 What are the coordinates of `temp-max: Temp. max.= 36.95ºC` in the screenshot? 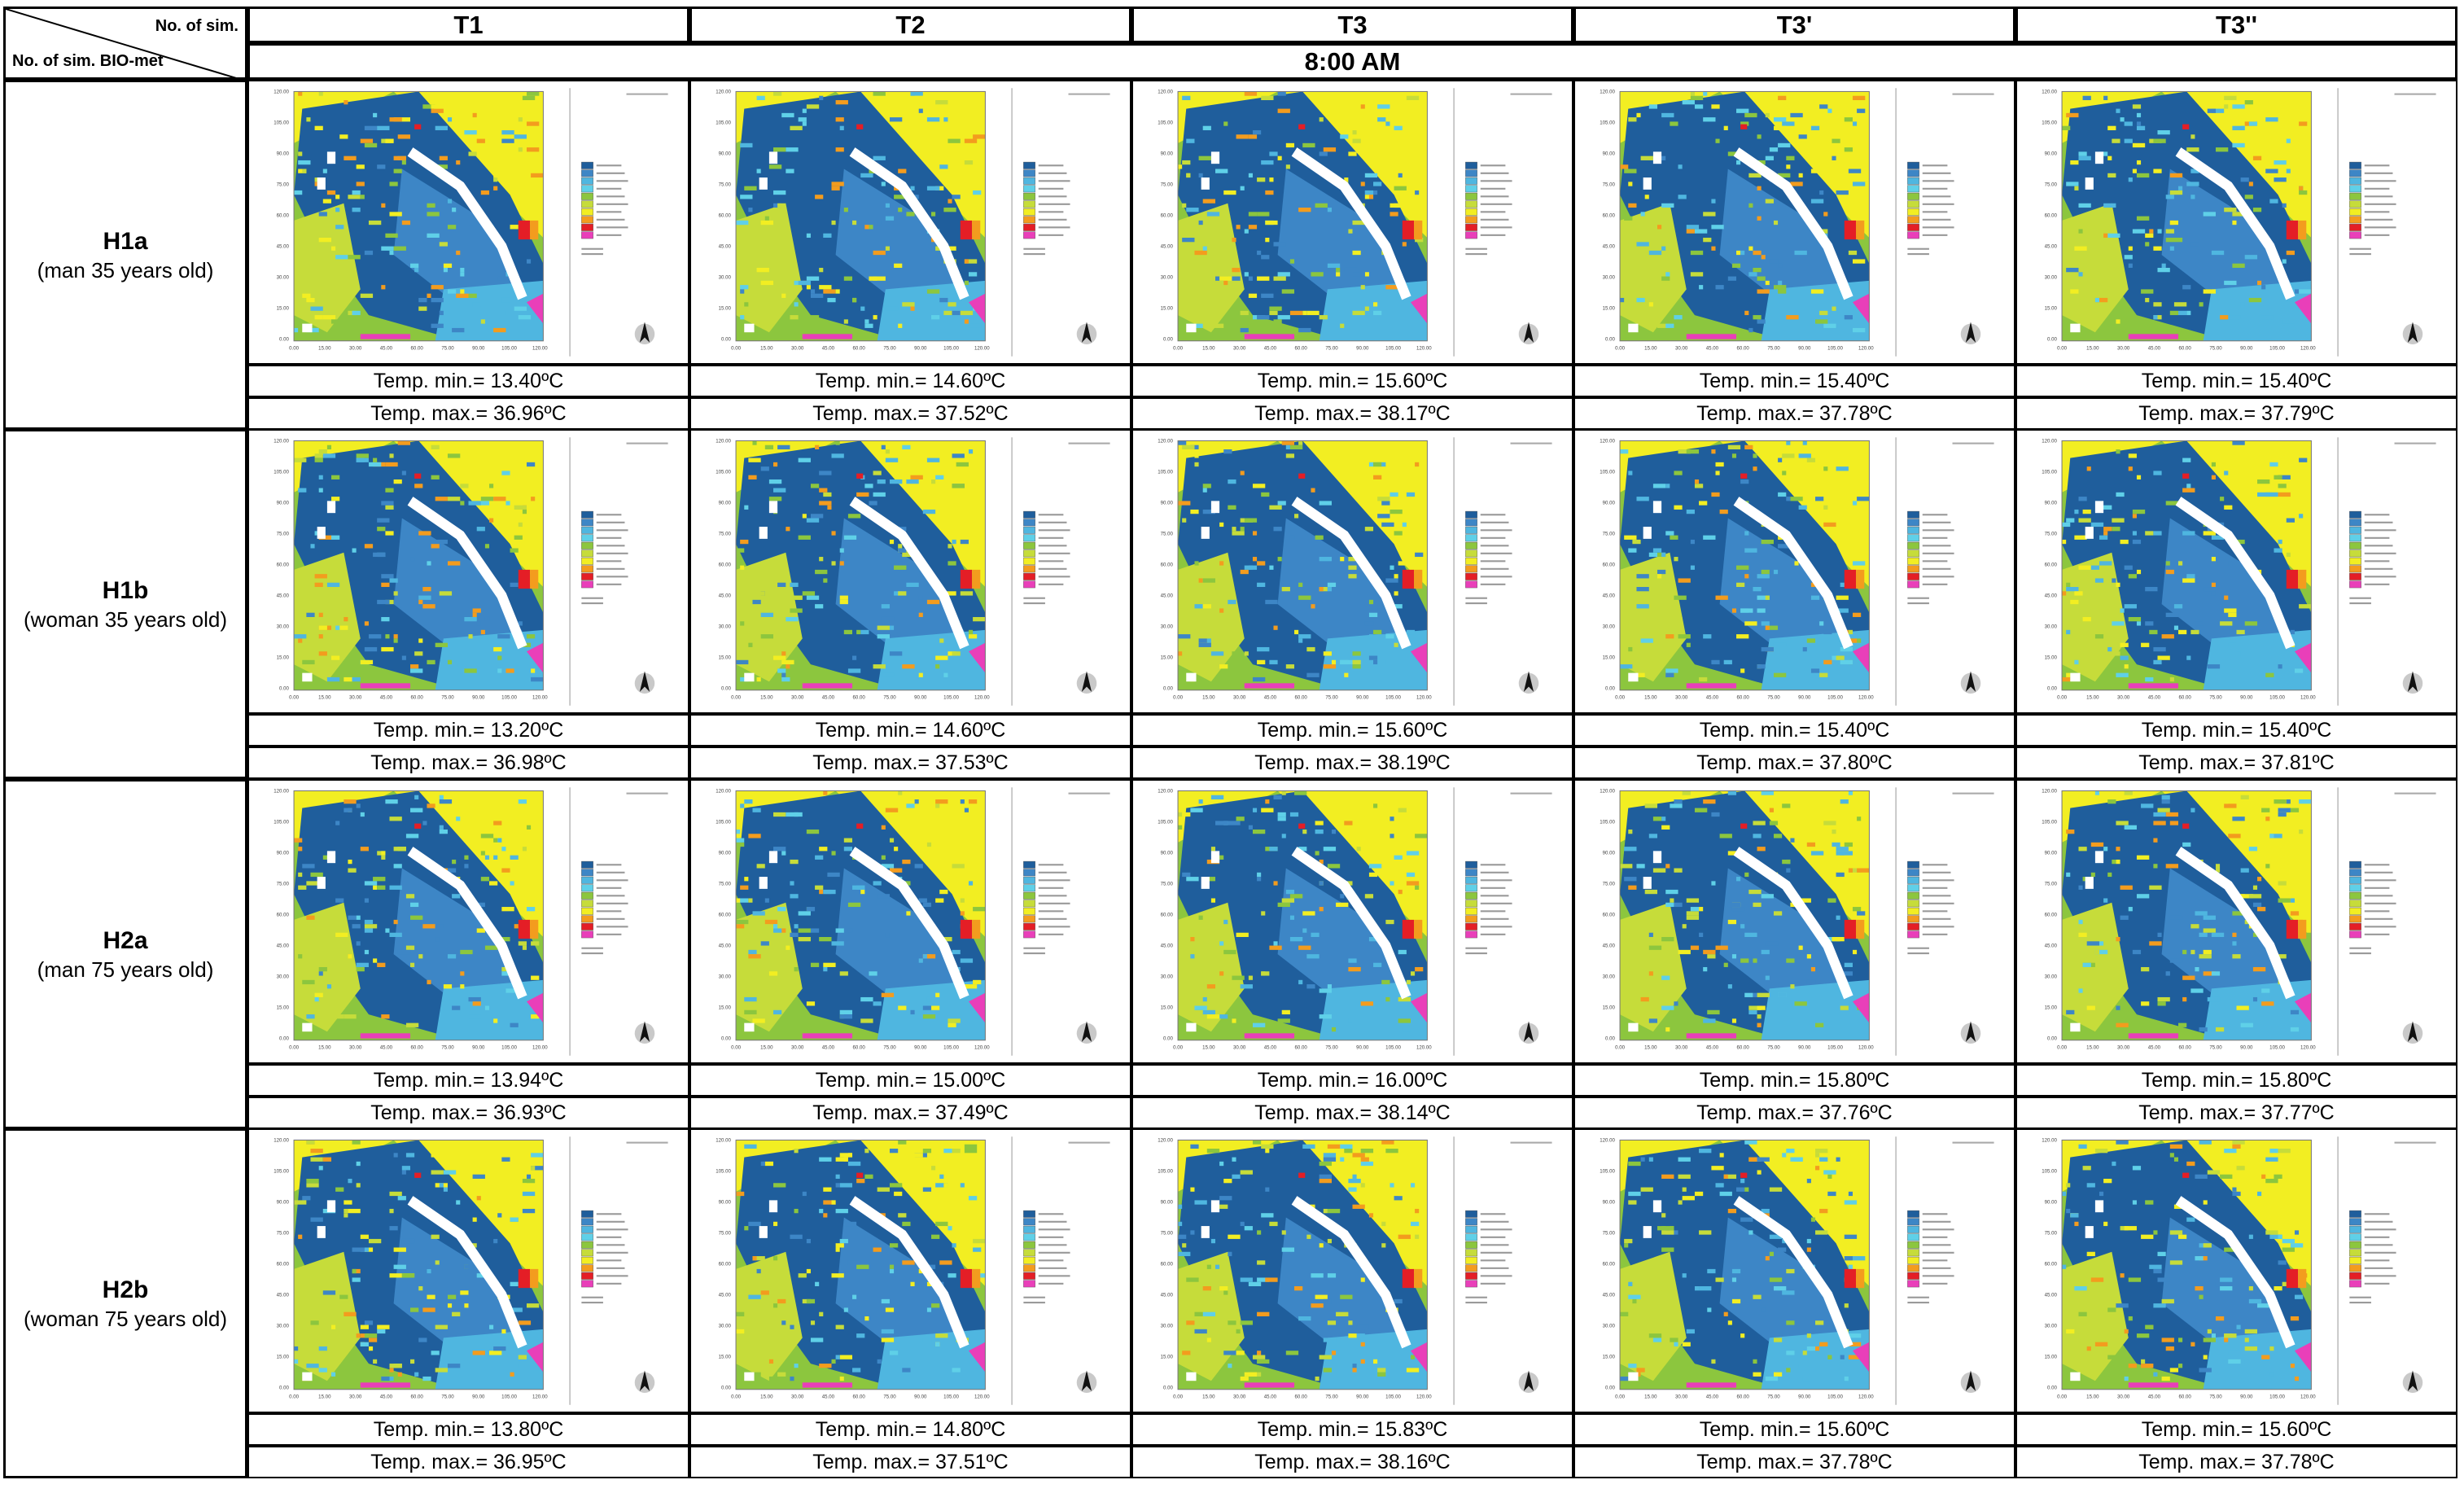 It's located at (468, 1462).